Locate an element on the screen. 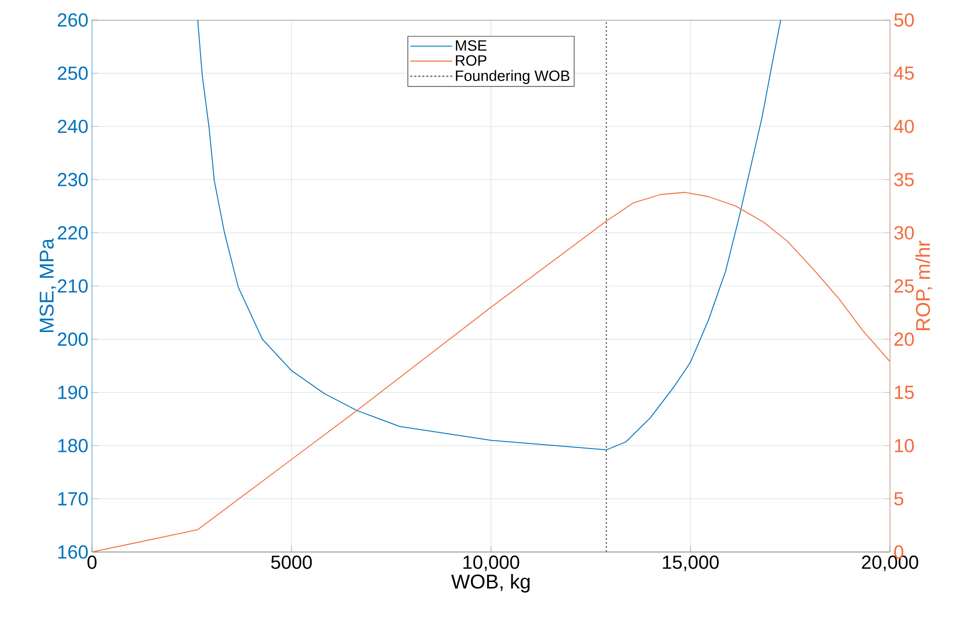  x-tick-label: 15,000 is located at coordinates (690, 564).